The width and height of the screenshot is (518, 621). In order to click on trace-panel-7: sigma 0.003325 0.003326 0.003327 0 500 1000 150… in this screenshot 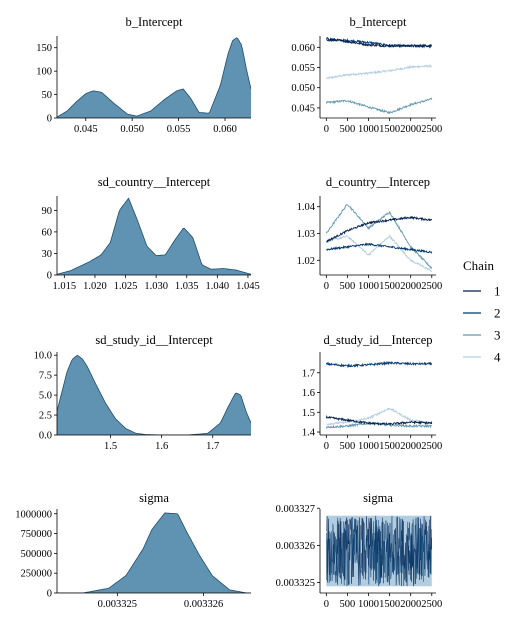, I will do `click(359, 550)`.